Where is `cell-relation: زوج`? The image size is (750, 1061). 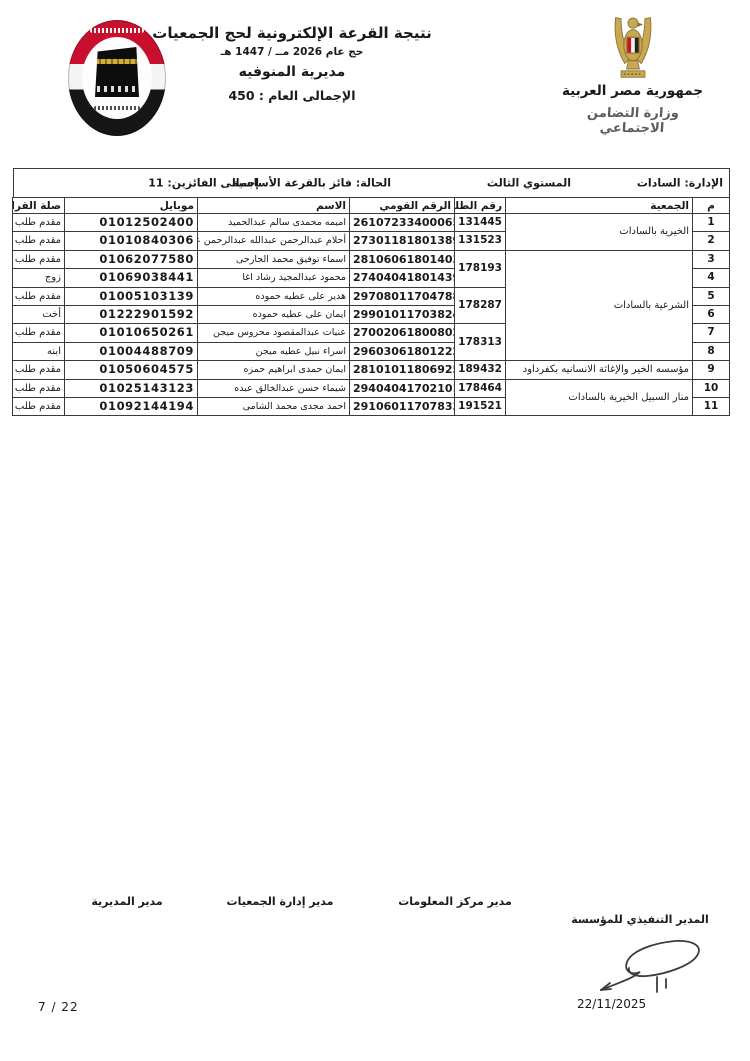 cell-relation: زوج is located at coordinates (38, 278).